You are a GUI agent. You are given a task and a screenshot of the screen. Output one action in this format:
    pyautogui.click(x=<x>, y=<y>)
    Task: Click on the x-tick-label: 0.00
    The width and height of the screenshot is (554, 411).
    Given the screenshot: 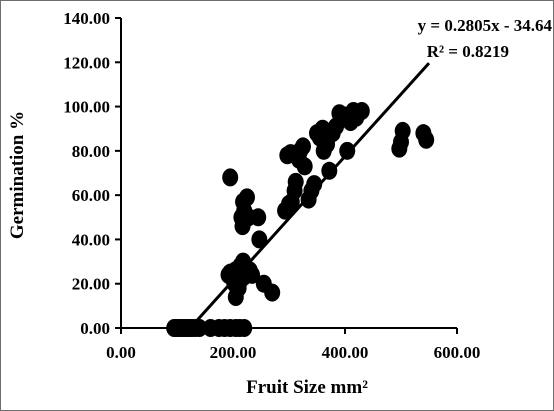 What is the action you would take?
    pyautogui.click(x=121, y=352)
    